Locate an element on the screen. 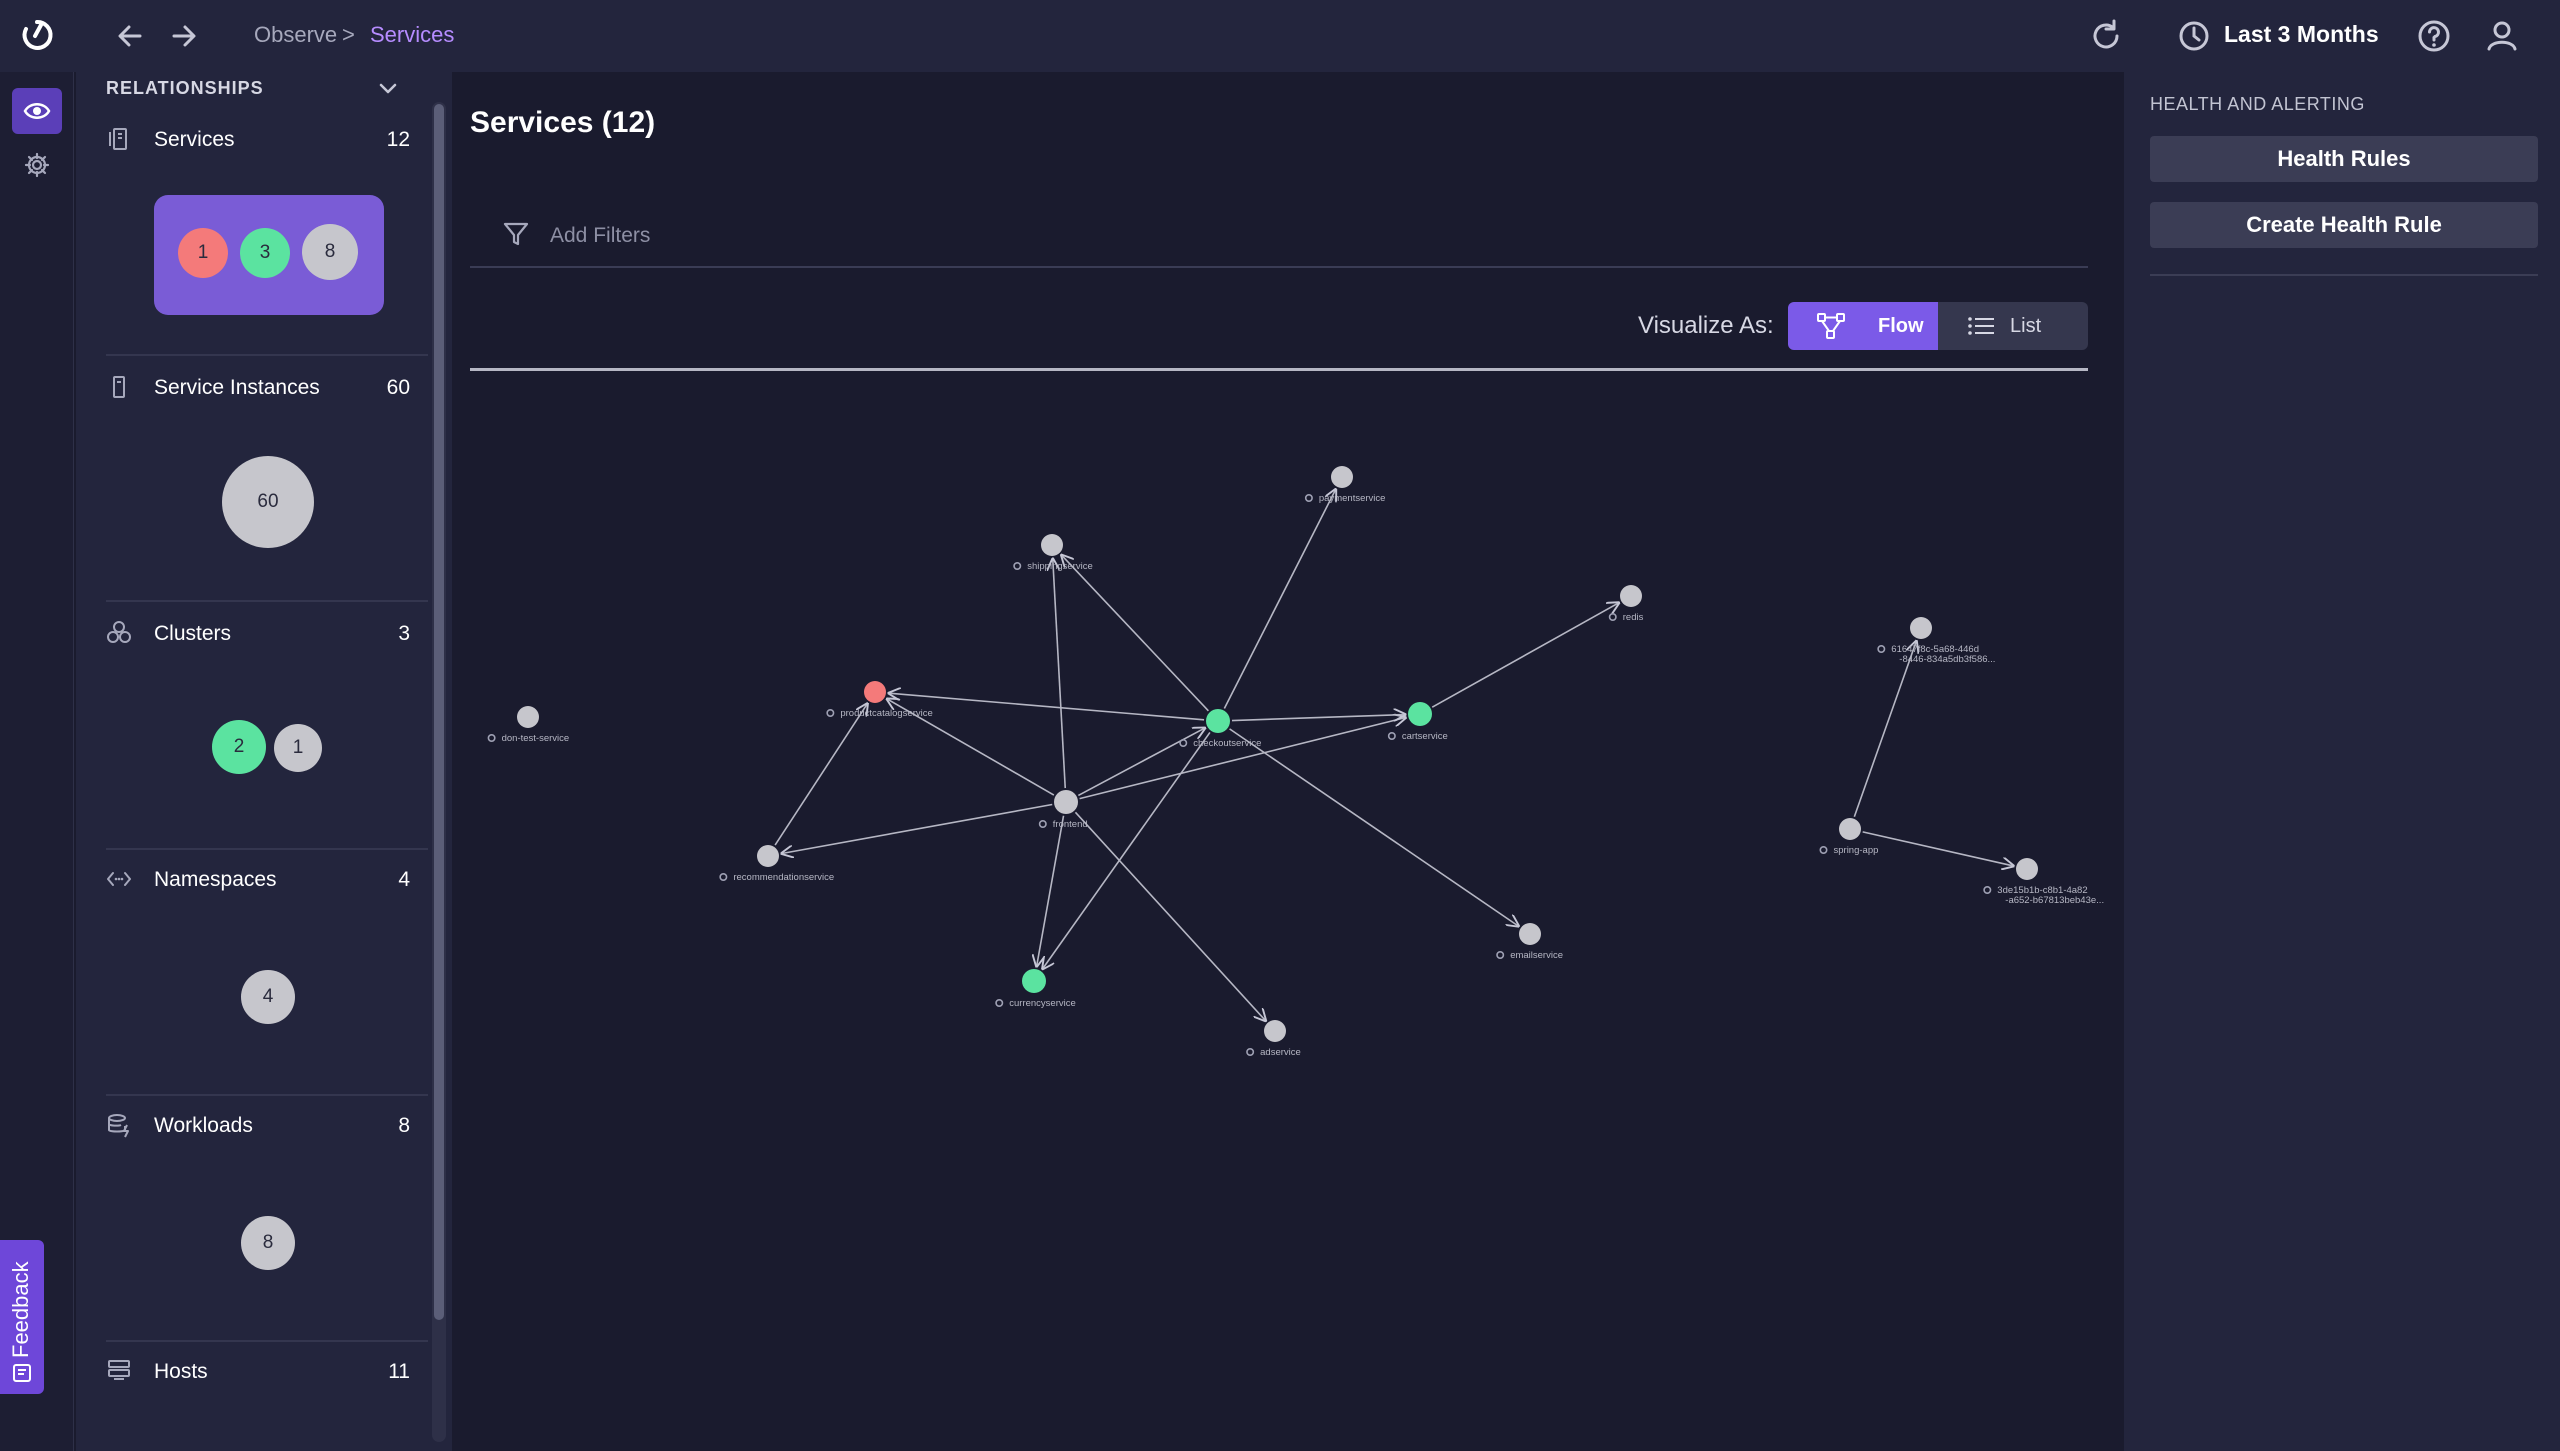  visualize-flow-button: Flow is located at coordinates (1863, 326).